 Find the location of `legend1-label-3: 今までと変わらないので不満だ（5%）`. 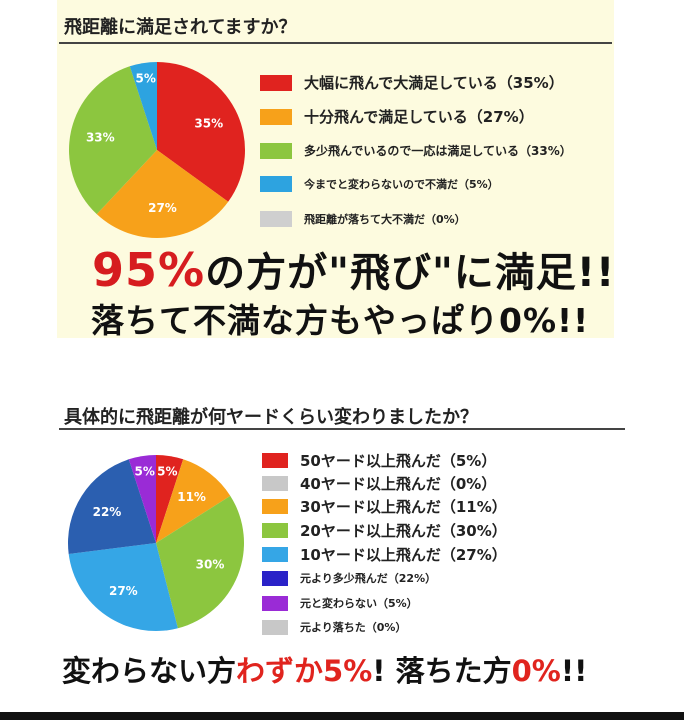

legend1-label-3: 今までと変わらないので不満だ（5%） is located at coordinates (401, 184).